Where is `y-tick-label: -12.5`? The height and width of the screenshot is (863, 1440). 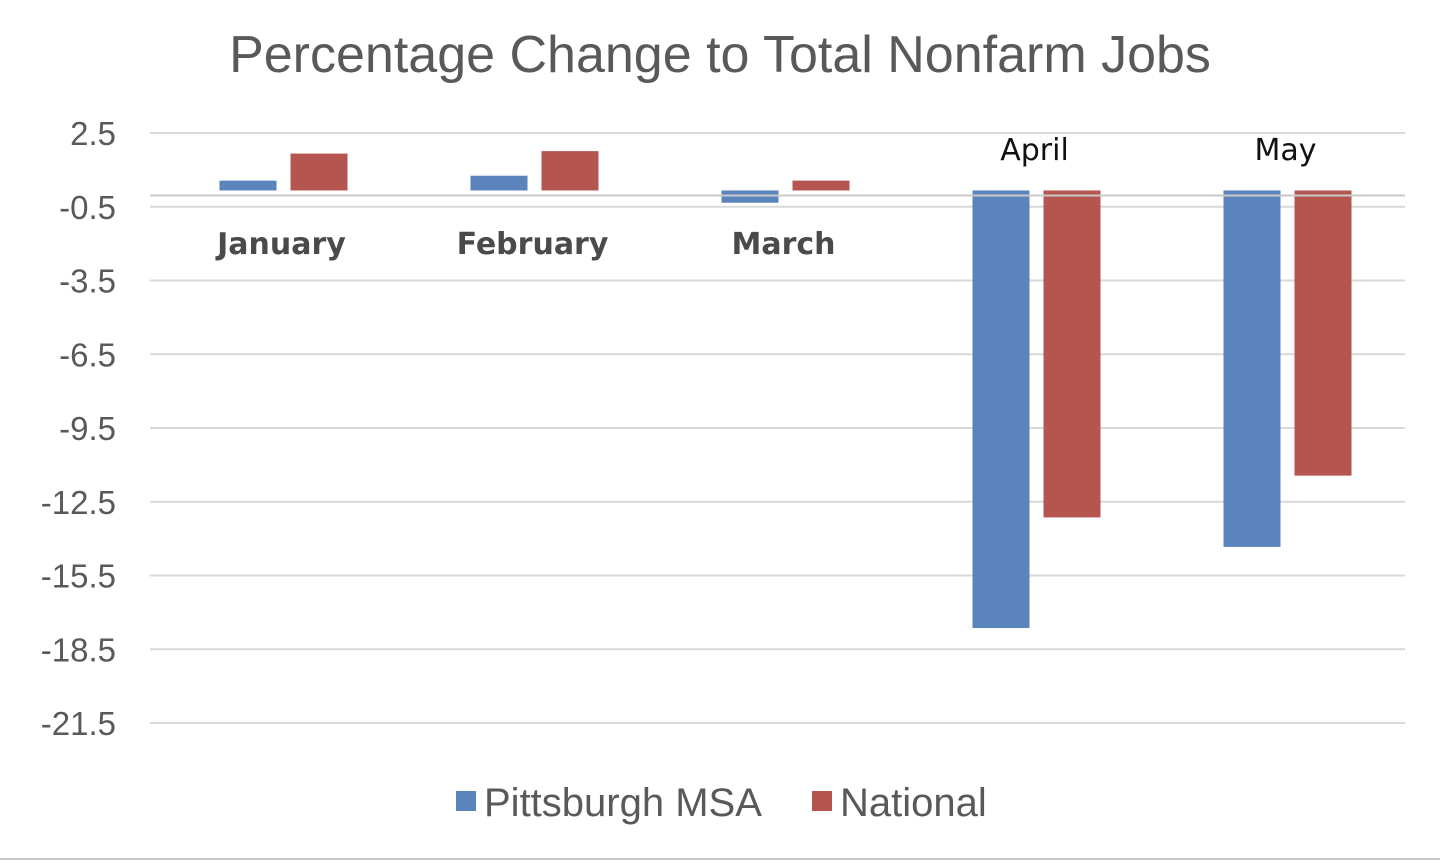
y-tick-label: -12.5 is located at coordinates (78, 502).